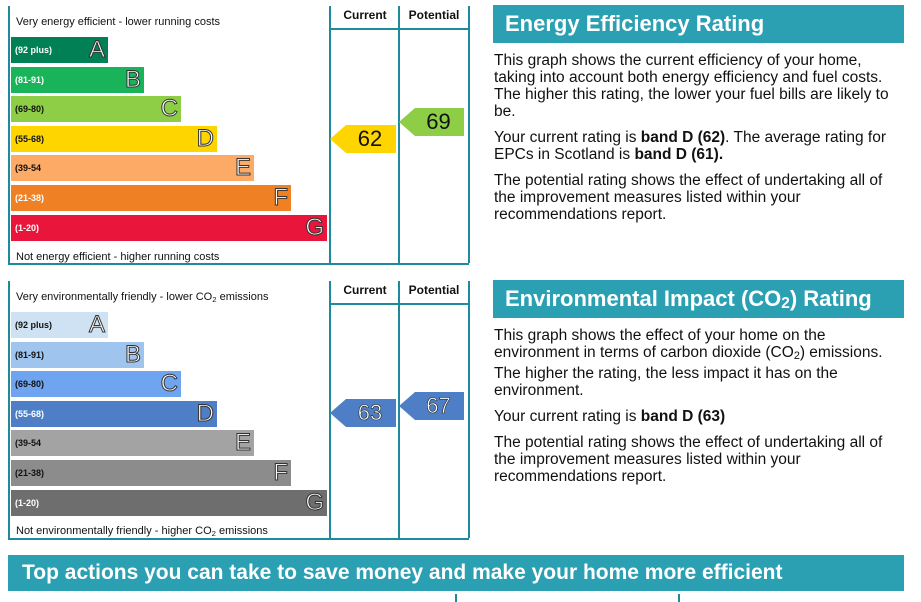 The height and width of the screenshot is (602, 921). What do you see at coordinates (679, 154) in the screenshot?
I see `bold-text: band D (61).` at bounding box center [679, 154].